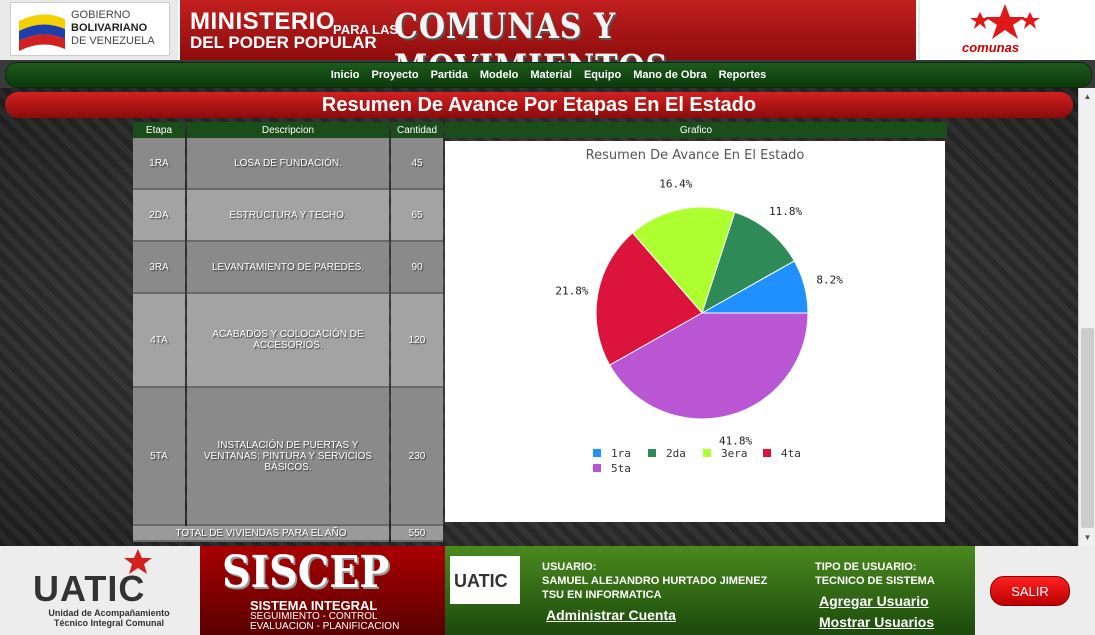 The image size is (1095, 635). What do you see at coordinates (569, 567) in the screenshot?
I see `usuario-label: USUARIO:` at bounding box center [569, 567].